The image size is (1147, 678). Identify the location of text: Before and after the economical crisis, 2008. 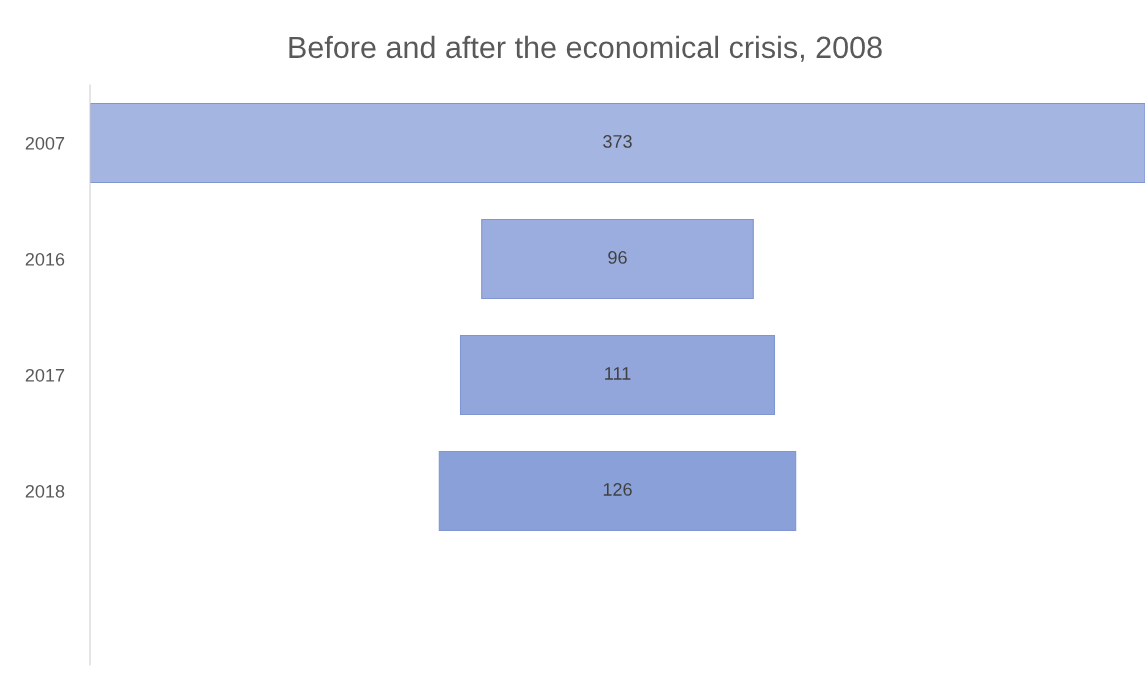
(585, 48).